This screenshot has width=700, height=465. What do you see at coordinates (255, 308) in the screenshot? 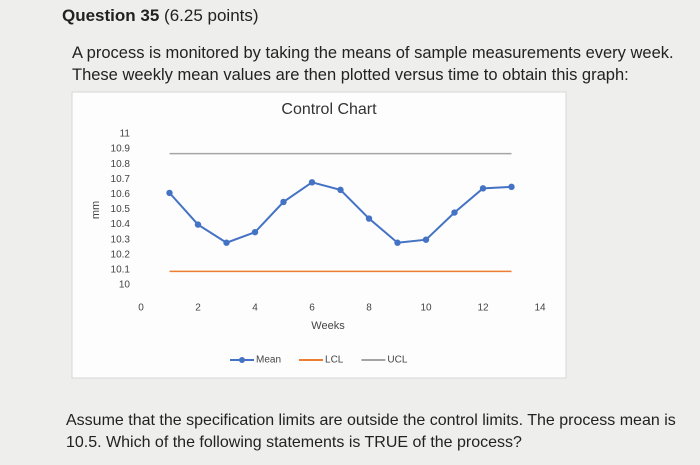
I see `x-tick-label: 4` at bounding box center [255, 308].